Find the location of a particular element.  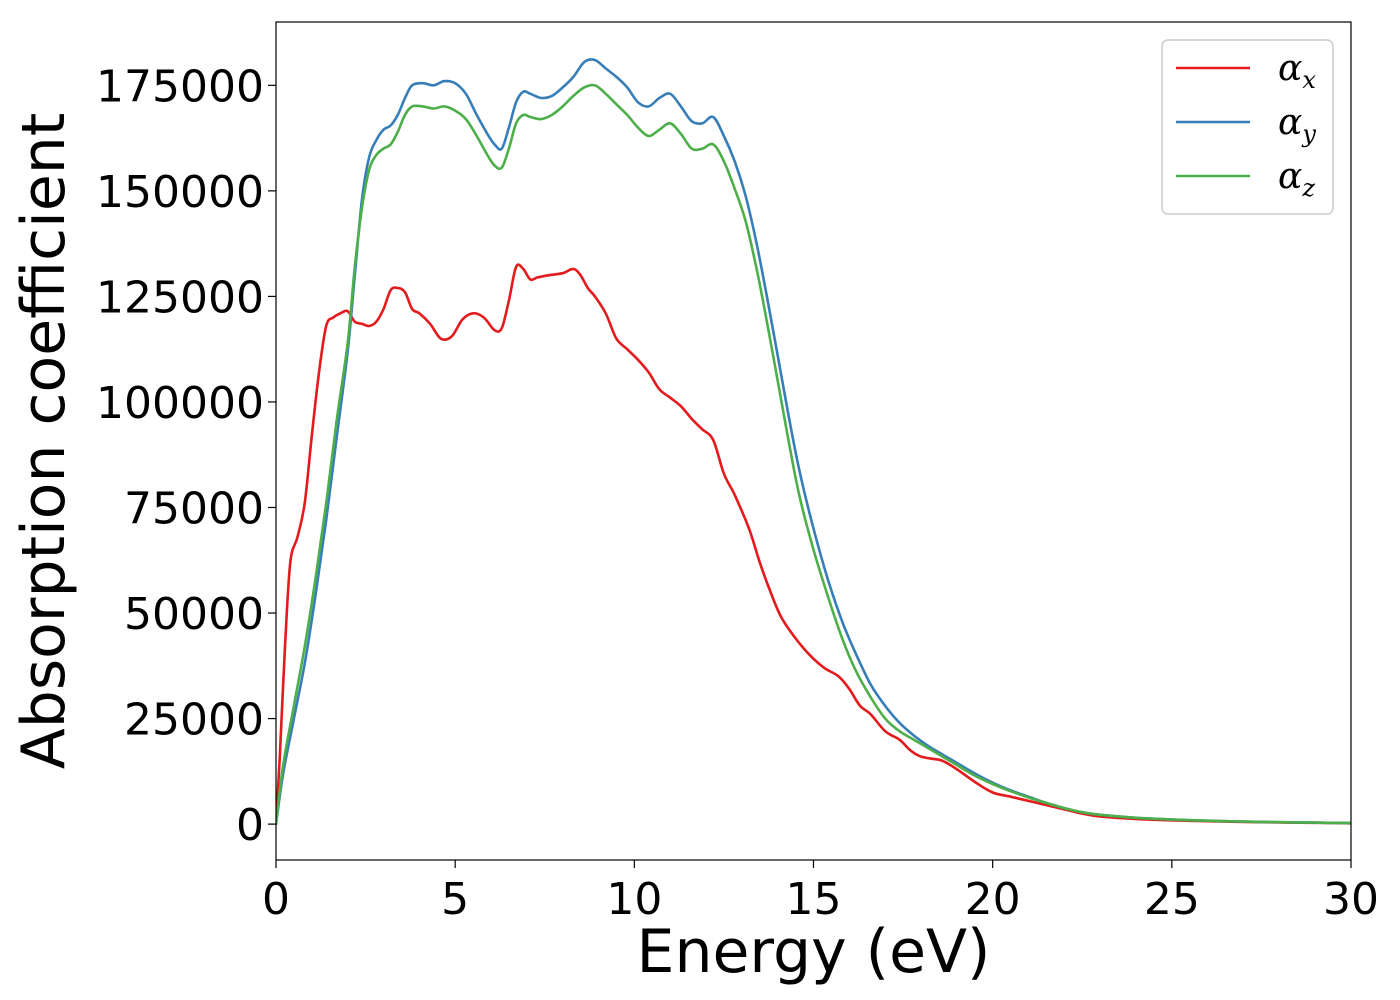

y-tick-label: 75000 is located at coordinates (194, 508).